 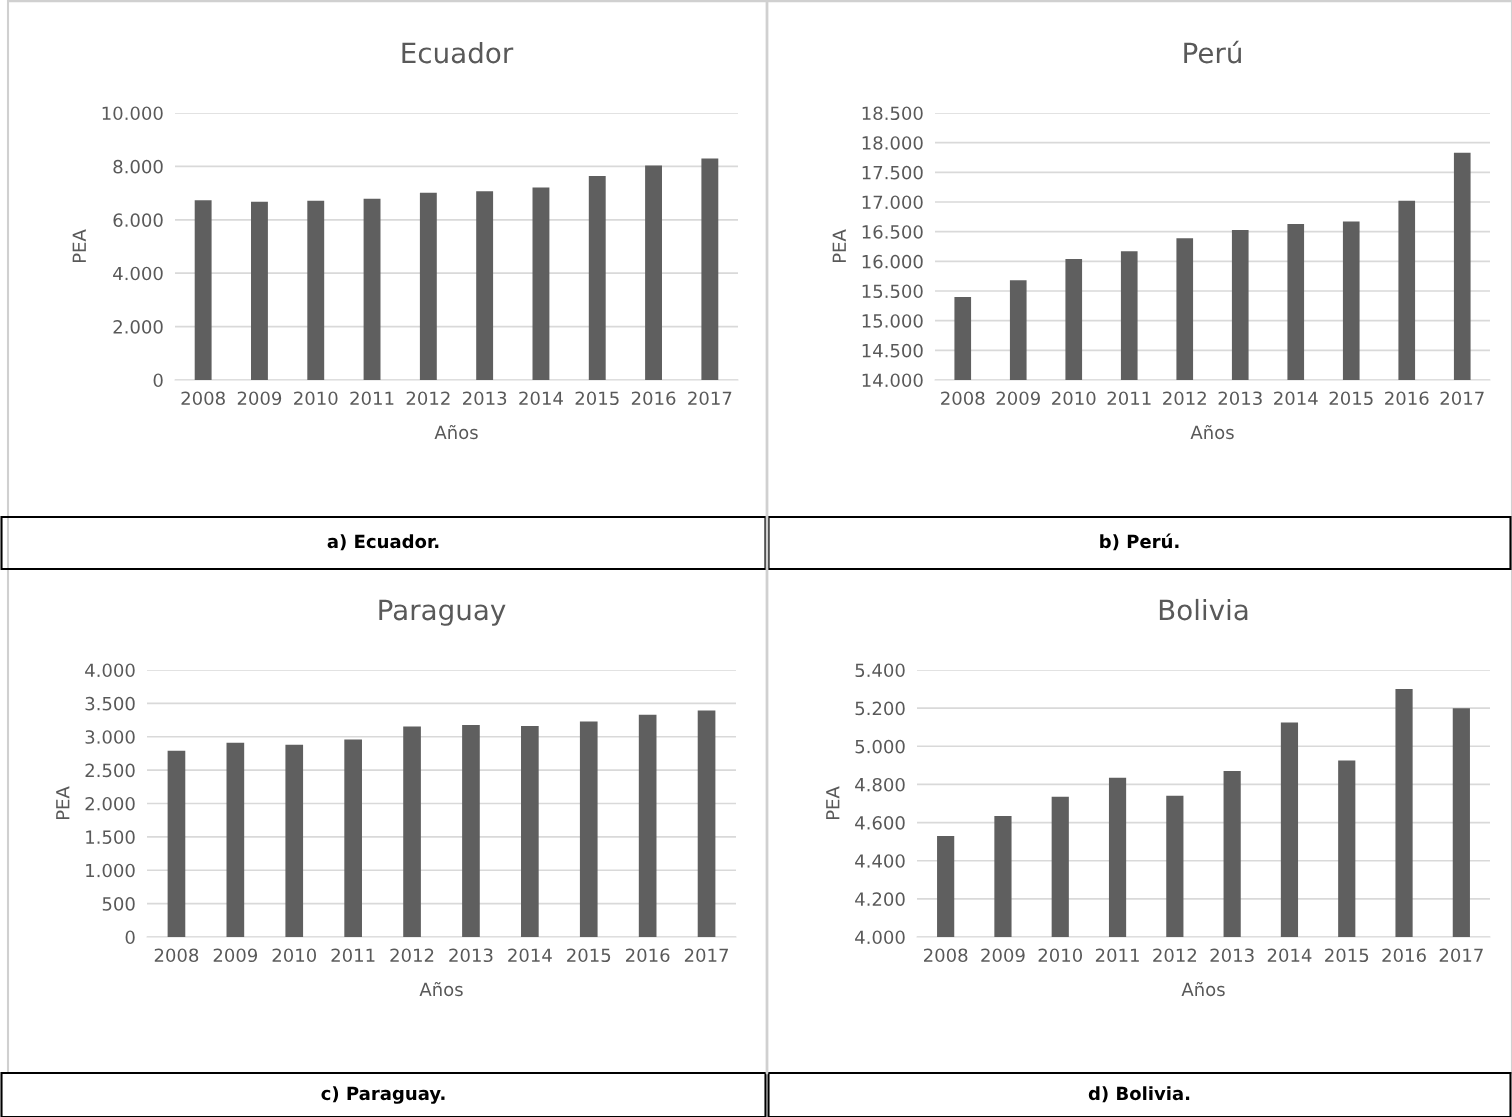 What do you see at coordinates (892, 202) in the screenshot?
I see `y-tick-label: 17.000` at bounding box center [892, 202].